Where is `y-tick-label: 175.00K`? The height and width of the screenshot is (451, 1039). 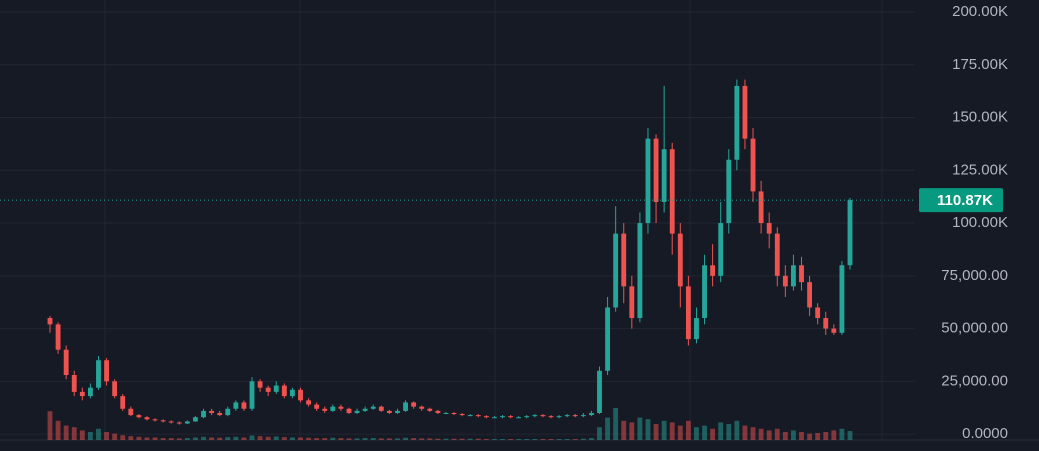
y-tick-label: 175.00K is located at coordinates (980, 64).